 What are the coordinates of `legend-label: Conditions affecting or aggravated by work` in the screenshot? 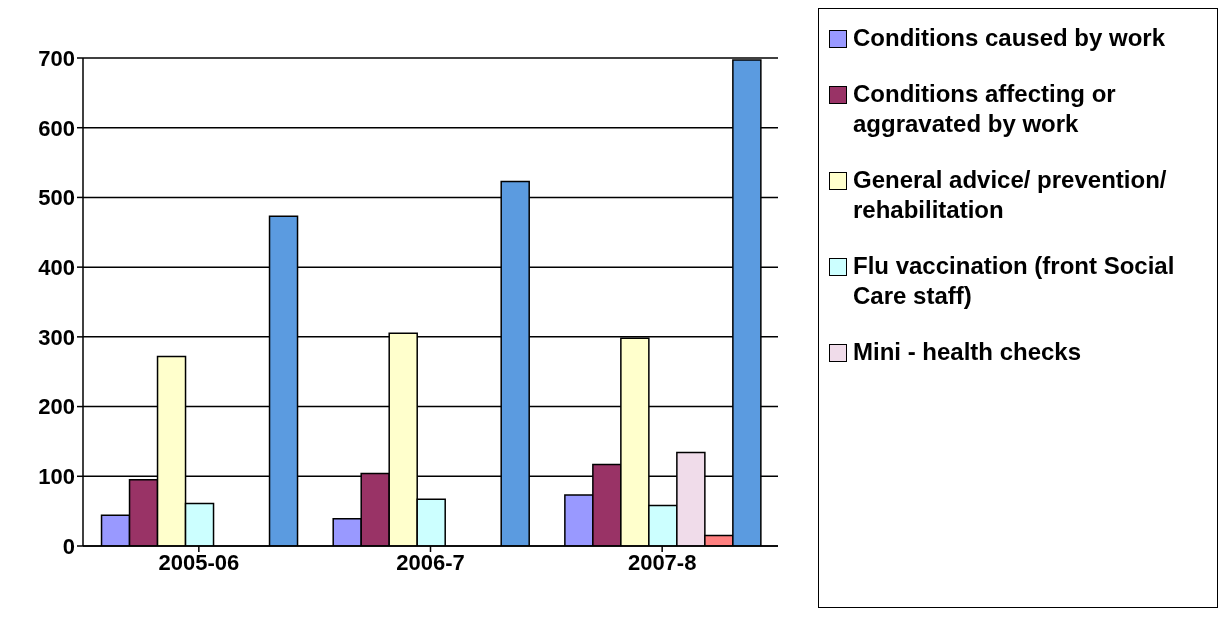 It's located at (985, 109).